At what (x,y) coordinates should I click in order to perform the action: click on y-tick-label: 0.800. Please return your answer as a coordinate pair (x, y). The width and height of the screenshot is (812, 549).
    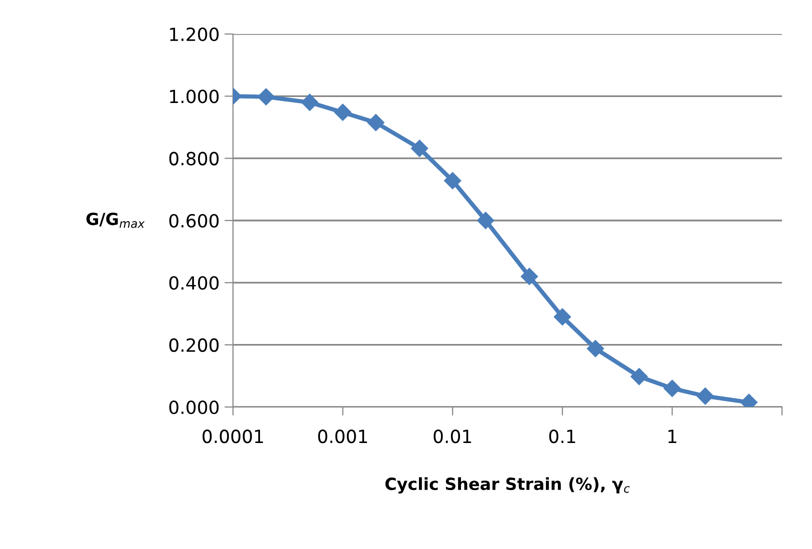
    Looking at the image, I should click on (194, 159).